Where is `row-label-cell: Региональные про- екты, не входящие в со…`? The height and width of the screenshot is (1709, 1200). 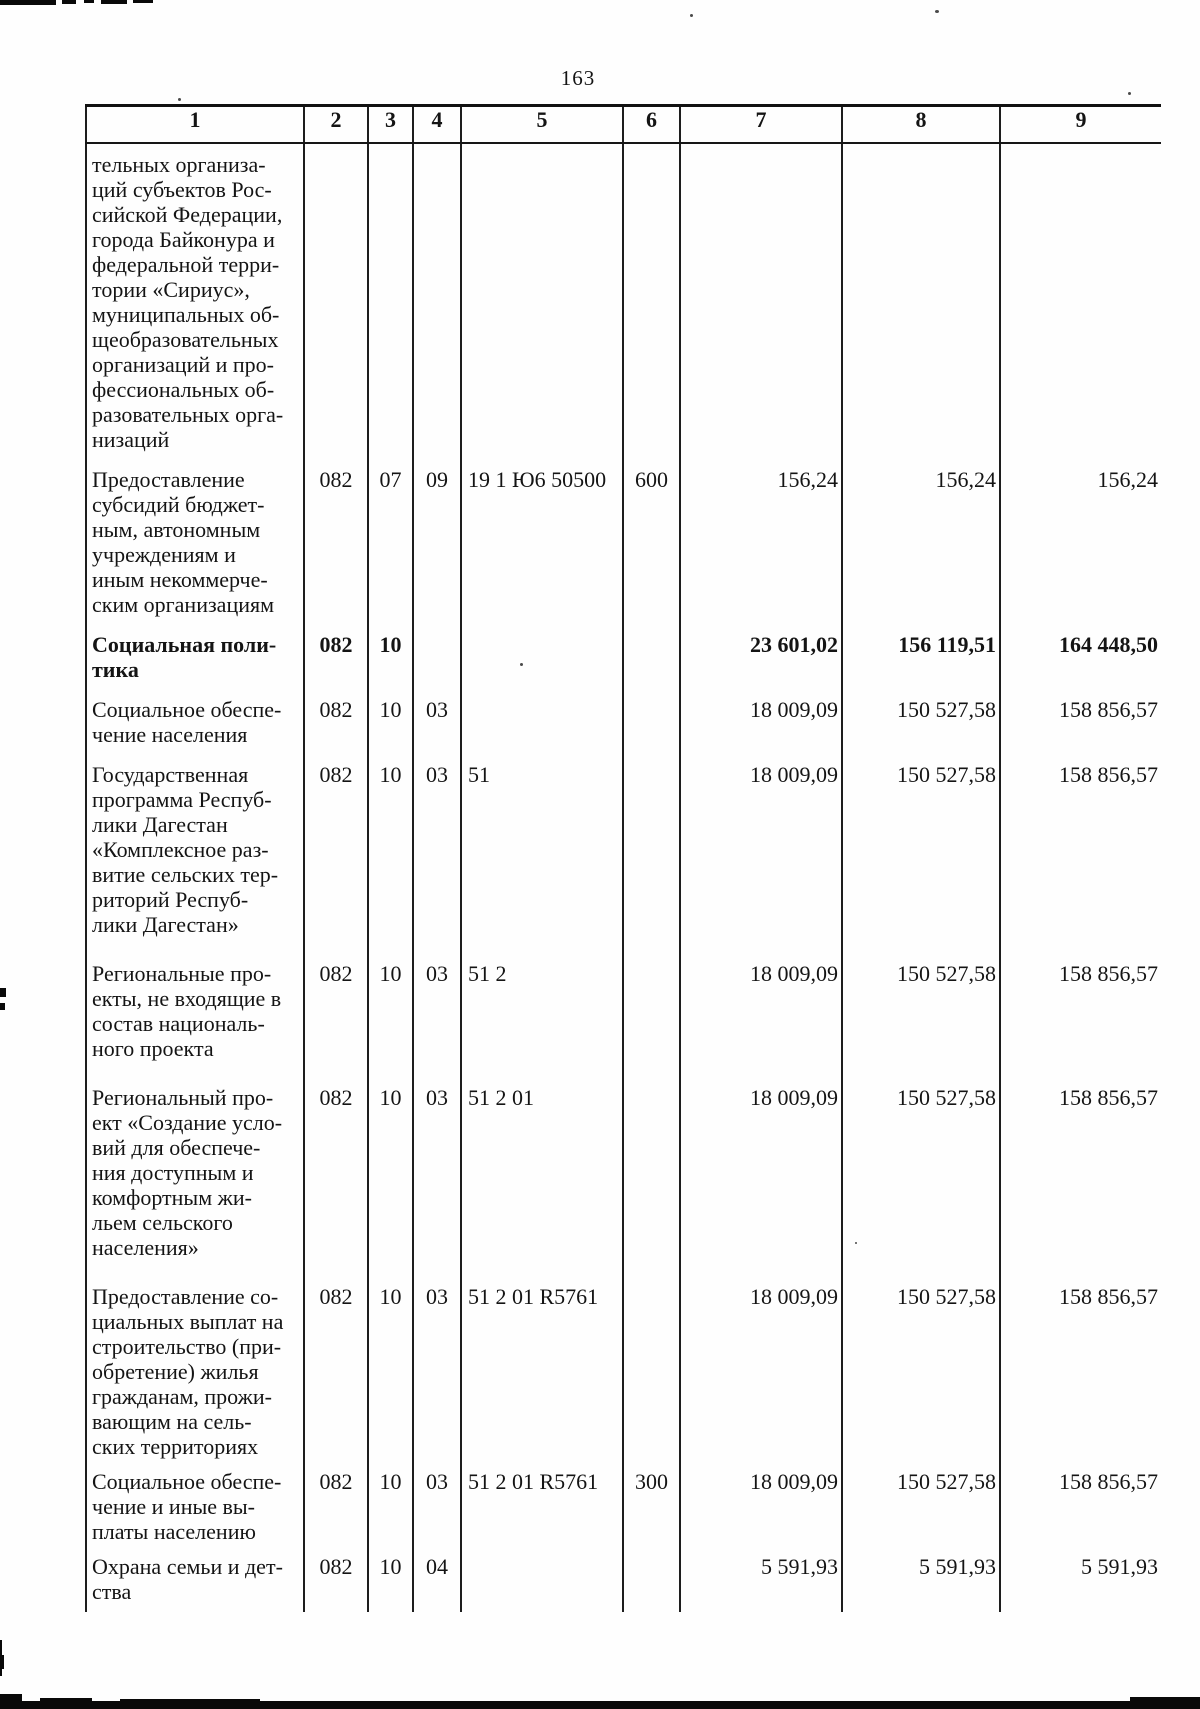
row-label-cell: Региональные про- екты, не входящие в со… is located at coordinates (194, 998).